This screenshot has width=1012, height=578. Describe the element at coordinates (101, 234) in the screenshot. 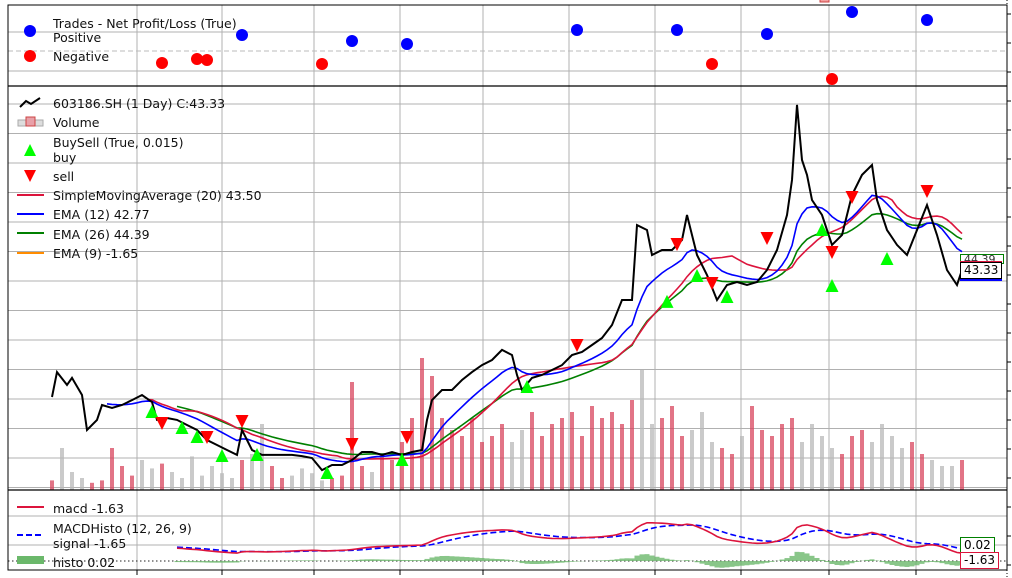

I see `legend-ema26: EMA (26) 44.39` at that location.